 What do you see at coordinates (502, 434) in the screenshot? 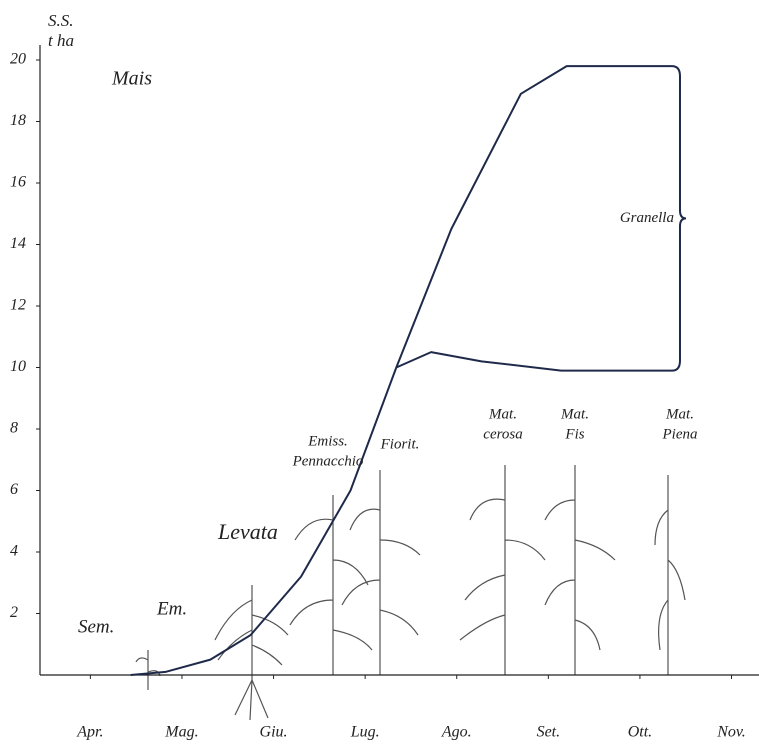
I see `stage-label: cerosa` at bounding box center [502, 434].